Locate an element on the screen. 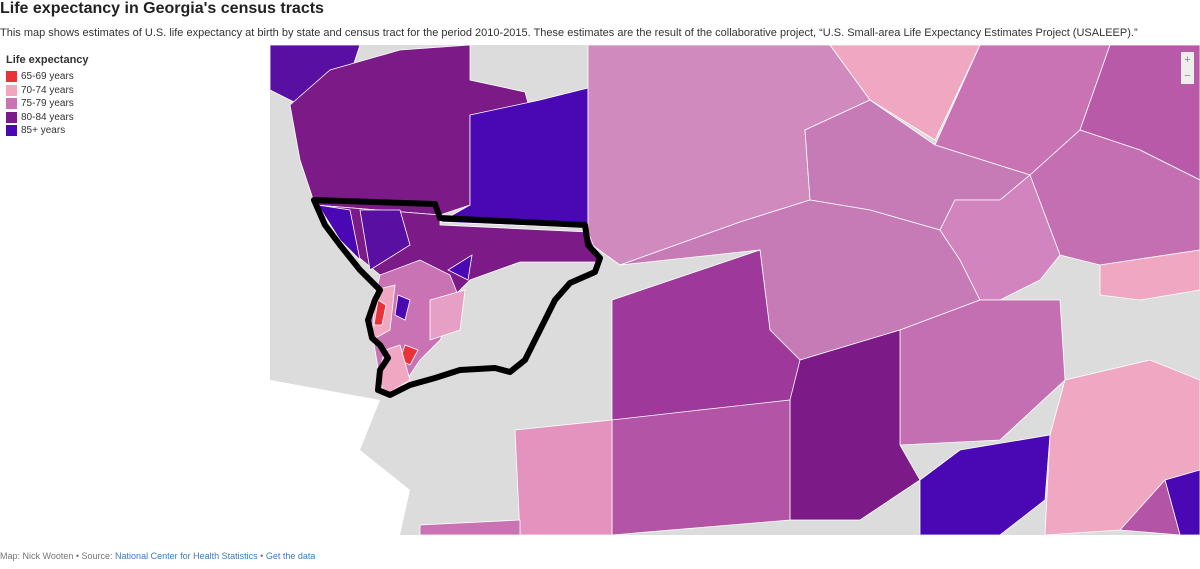 The width and height of the screenshot is (1200, 569). legend-item: 80-84 years is located at coordinates (47, 118).